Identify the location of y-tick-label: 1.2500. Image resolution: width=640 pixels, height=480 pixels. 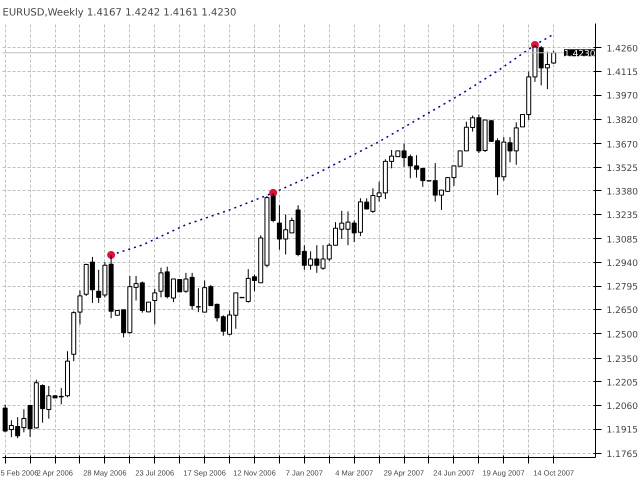
(622, 335).